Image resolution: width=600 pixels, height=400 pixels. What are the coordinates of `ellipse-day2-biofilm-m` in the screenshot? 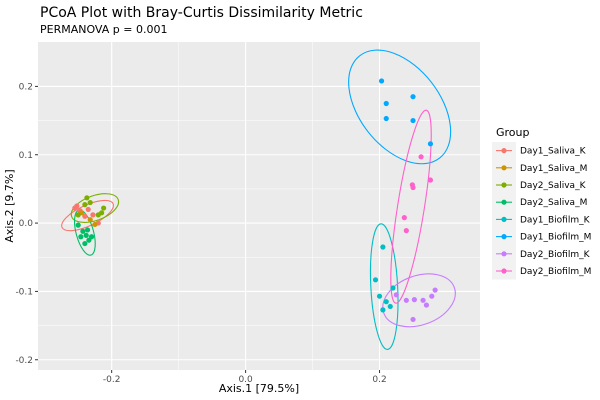 It's located at (411, 206).